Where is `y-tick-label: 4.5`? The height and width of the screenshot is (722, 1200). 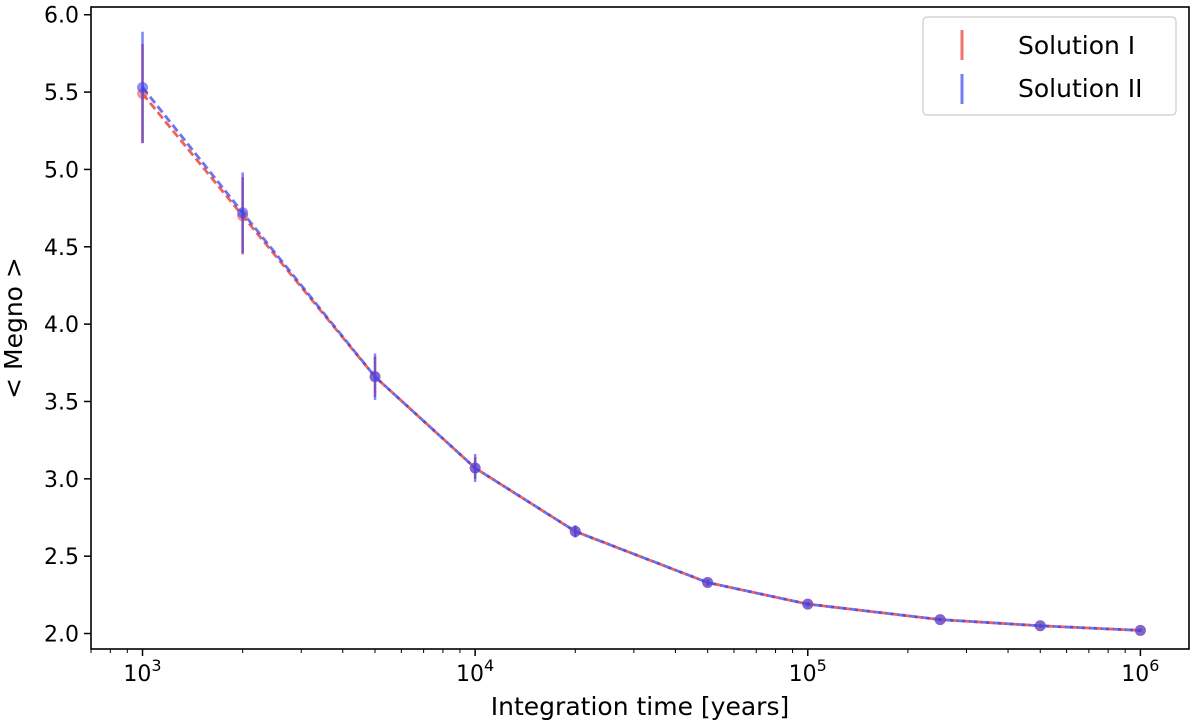
y-tick-label: 4.5 is located at coordinates (61, 248).